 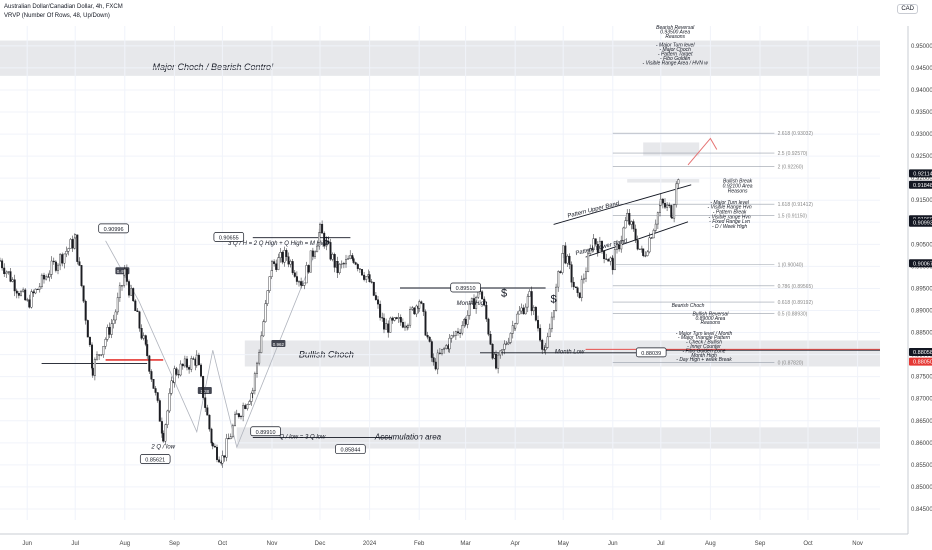 What do you see at coordinates (554, 300) in the screenshot?
I see `annotation-35: $` at bounding box center [554, 300].